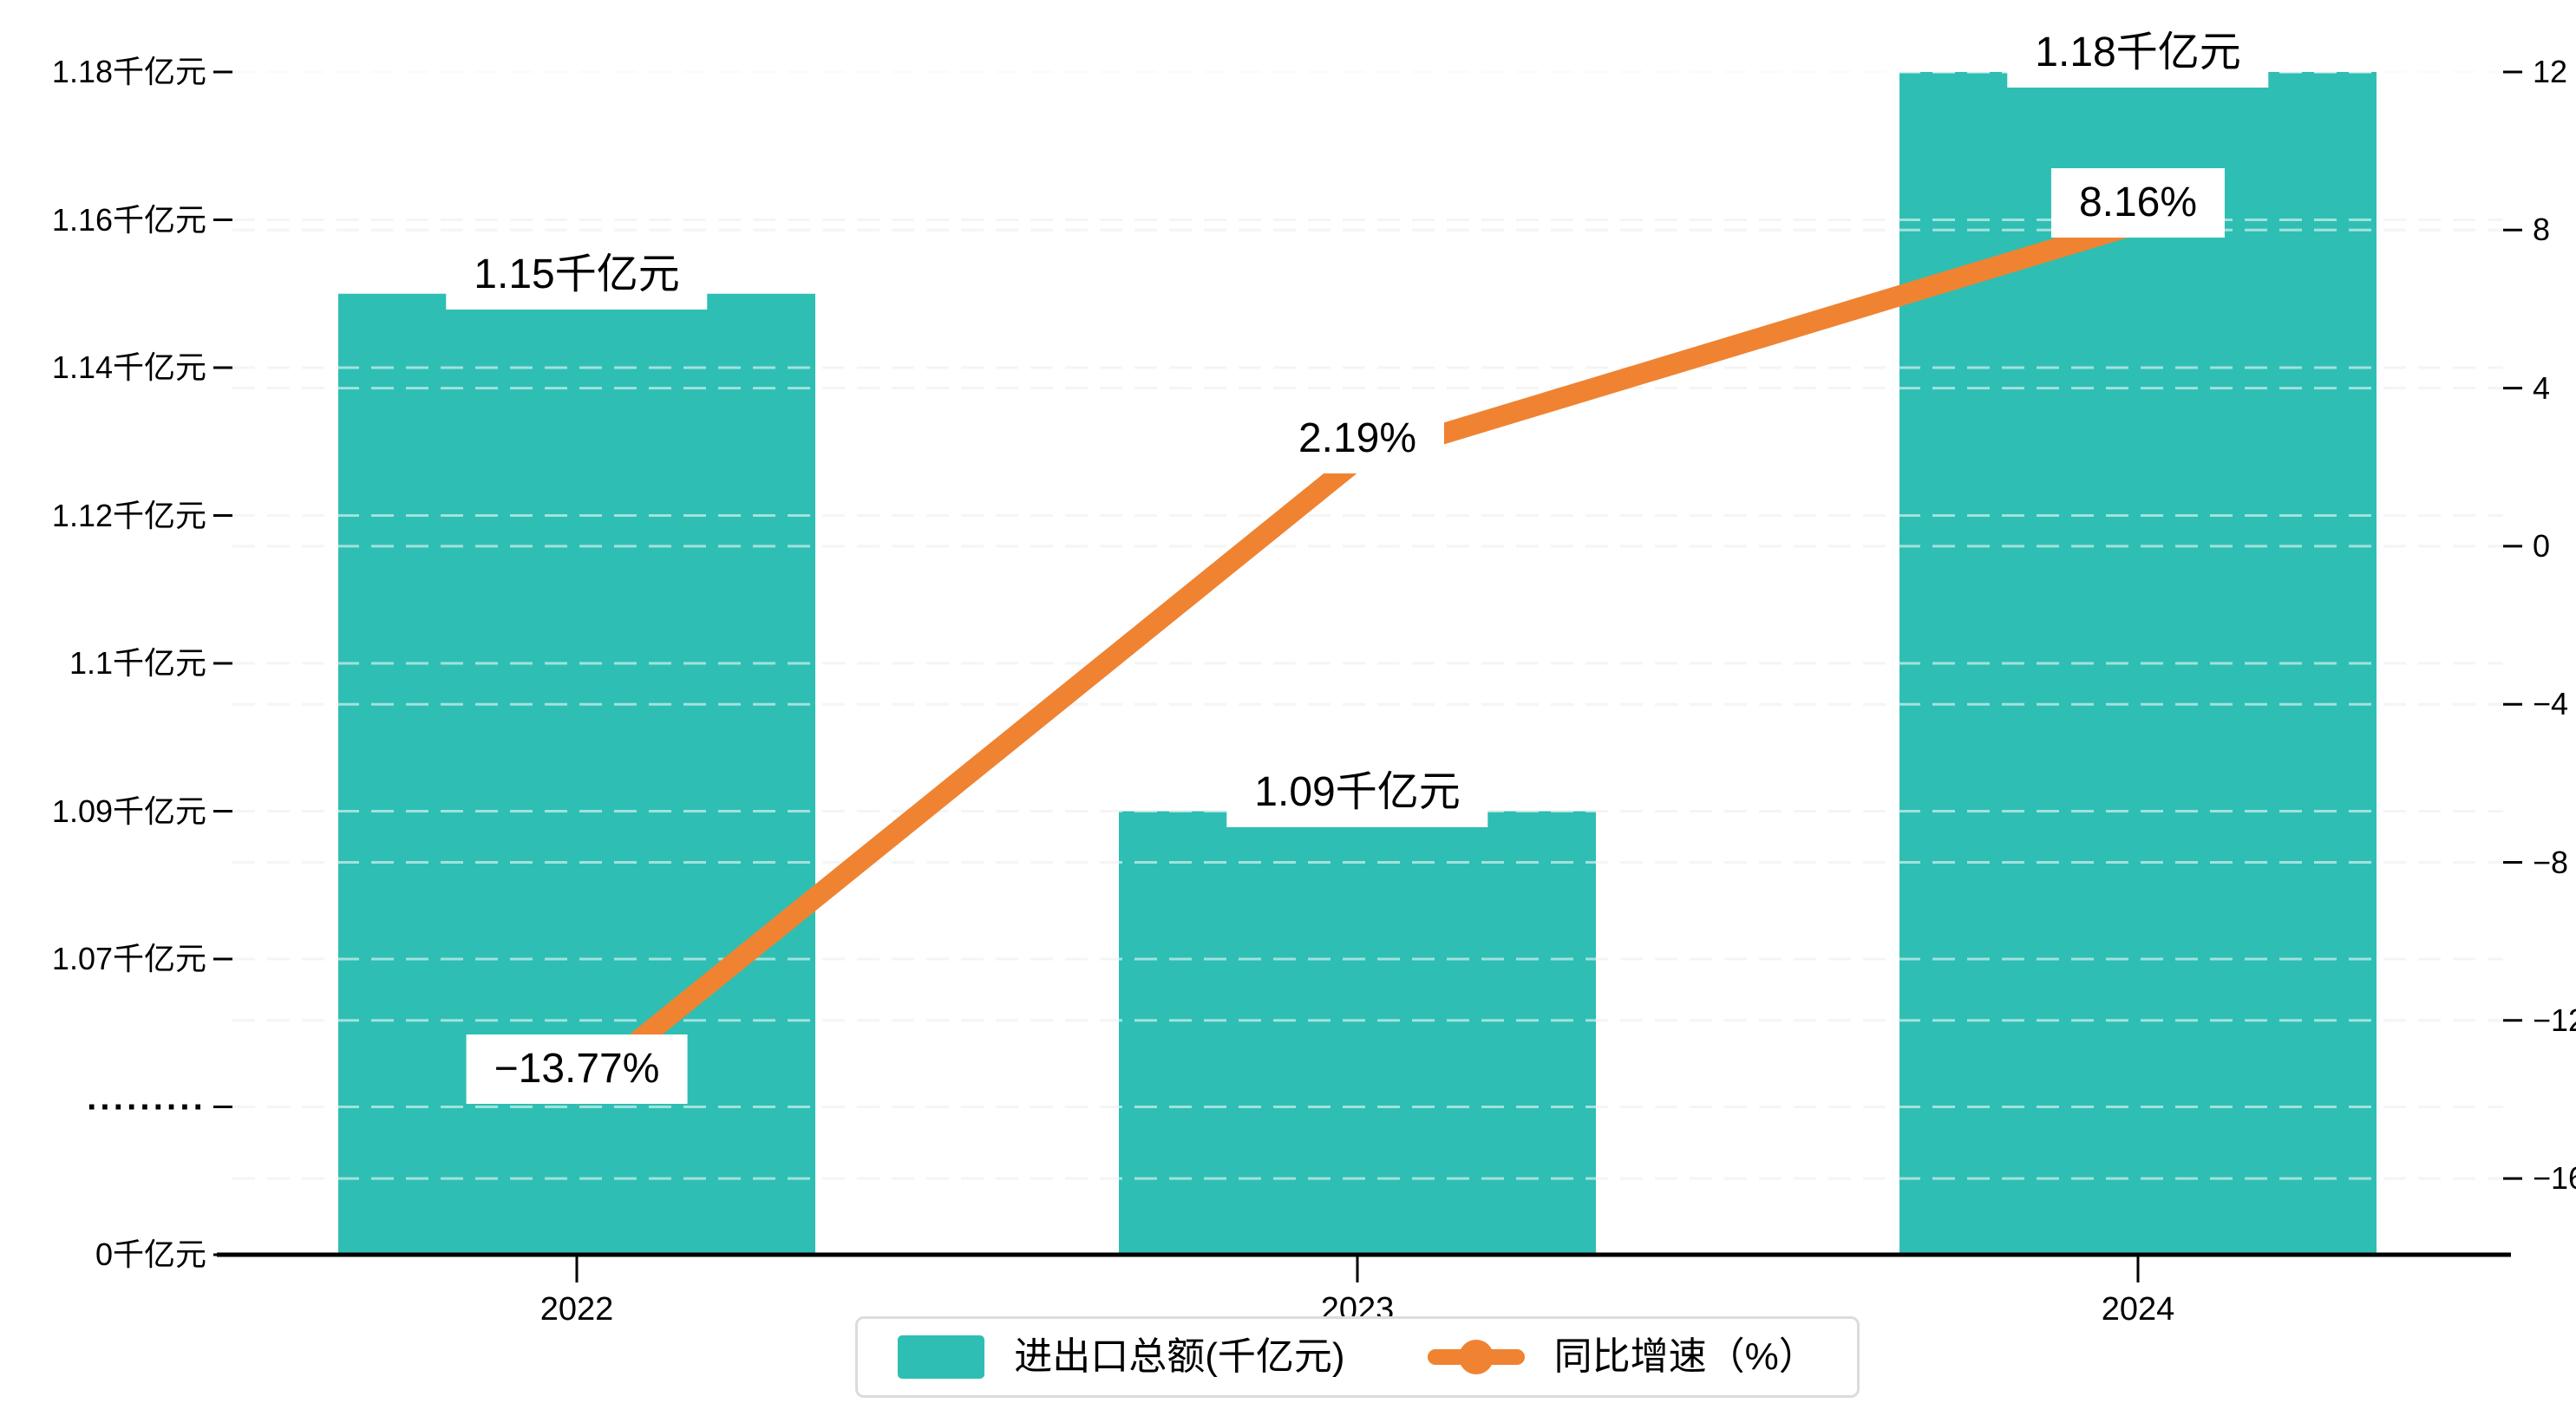 Image resolution: width=2576 pixels, height=1416 pixels. I want to click on growth-line-marker-2022, so click(577, 1090).